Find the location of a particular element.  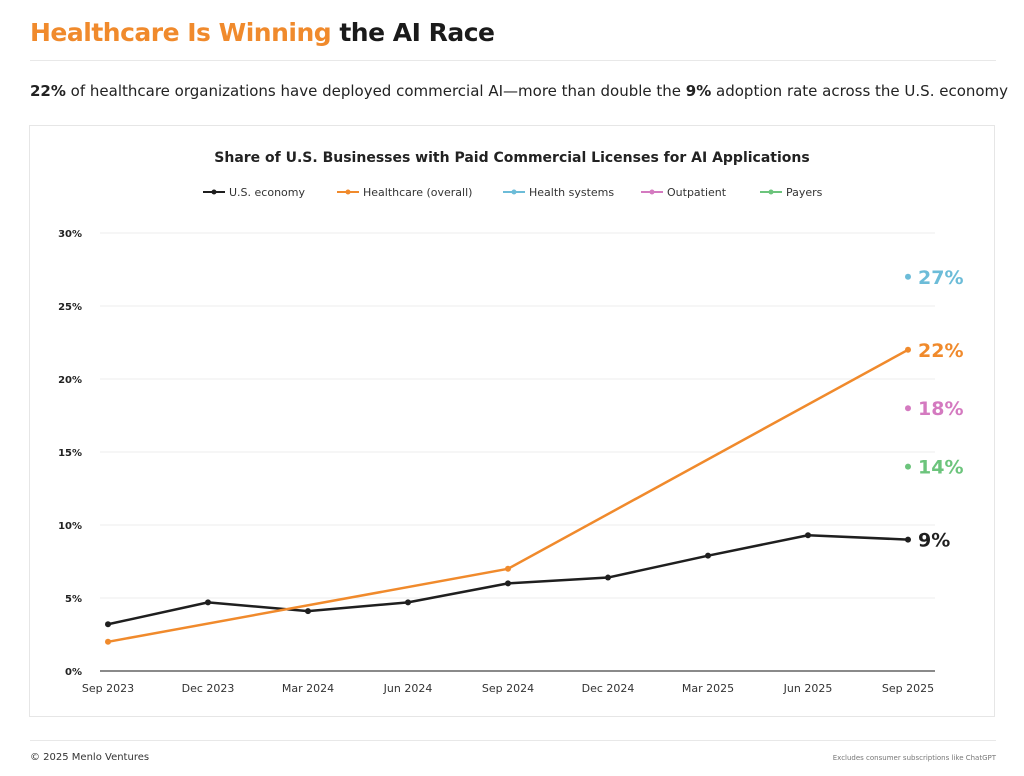

x-tick-label: Jun 2025 is located at coordinates (808, 688).